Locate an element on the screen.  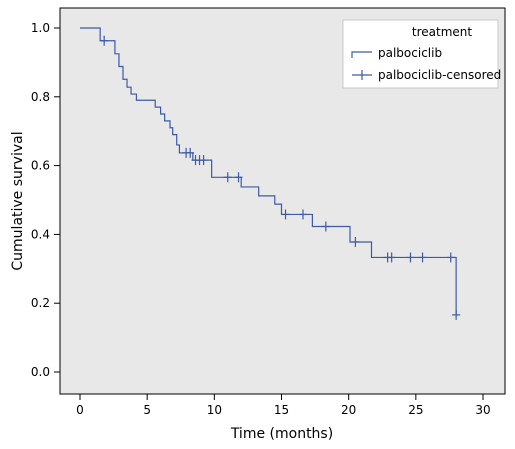
x-tick-label: 30 is located at coordinates (482, 410).